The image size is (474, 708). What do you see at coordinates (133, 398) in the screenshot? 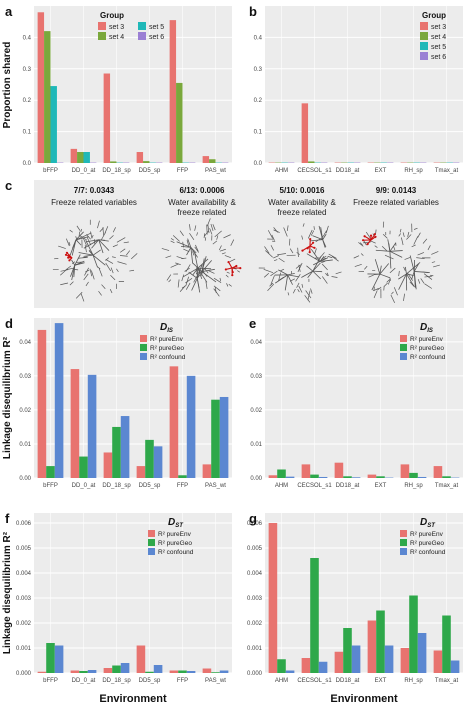
I see `plot-background` at bounding box center [133, 398].